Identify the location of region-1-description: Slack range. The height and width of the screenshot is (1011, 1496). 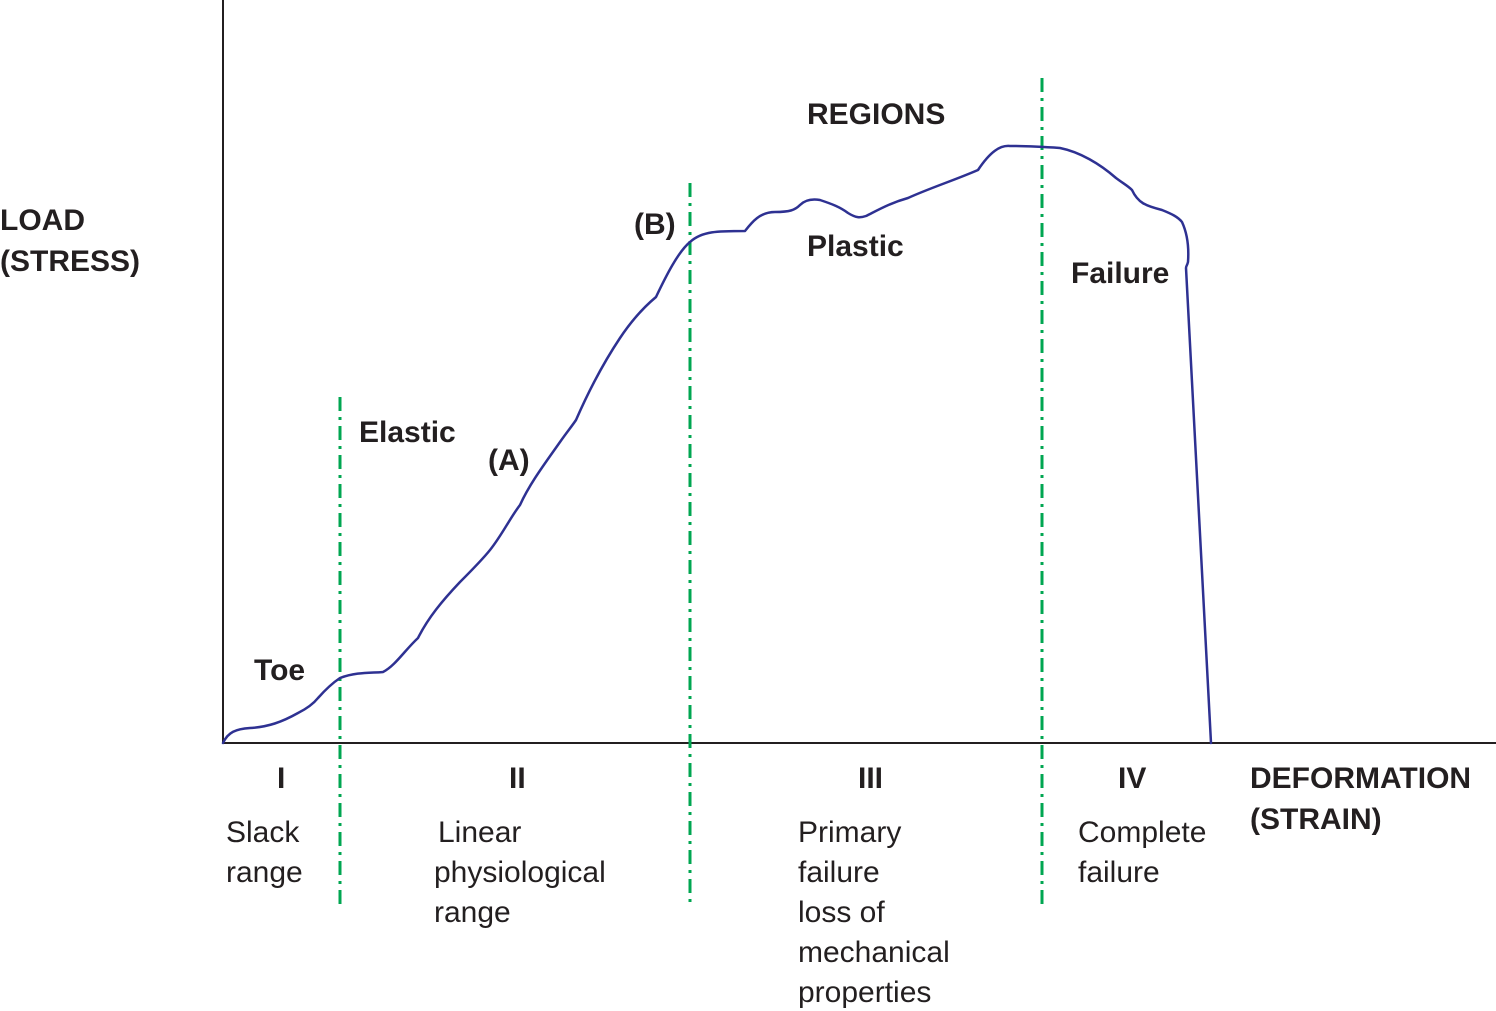
(264, 852).